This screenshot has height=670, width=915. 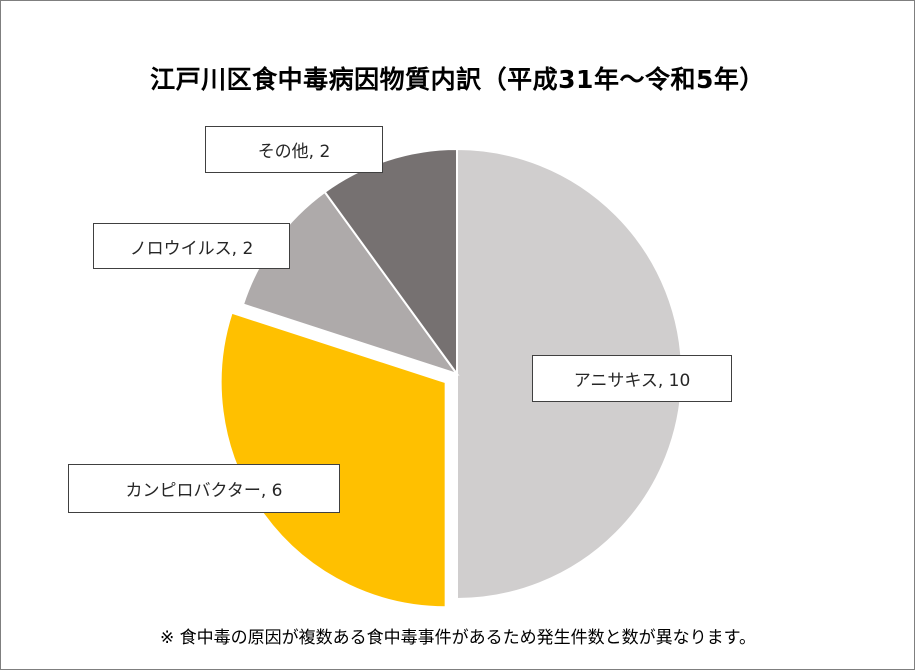 What do you see at coordinates (457, 79) in the screenshot?
I see `chart-title: 江戸川区食中毒病因物質内訳（平成31年～令和5年）` at bounding box center [457, 79].